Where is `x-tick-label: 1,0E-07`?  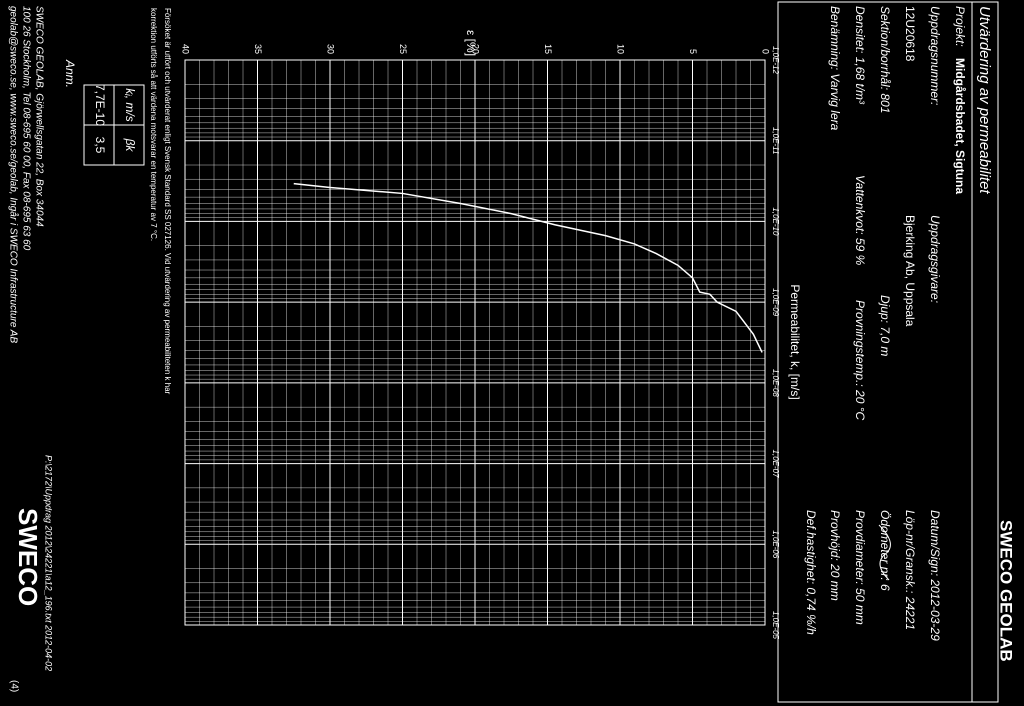
x-tick-label: 1,0E-07 is located at coordinates (775, 464).